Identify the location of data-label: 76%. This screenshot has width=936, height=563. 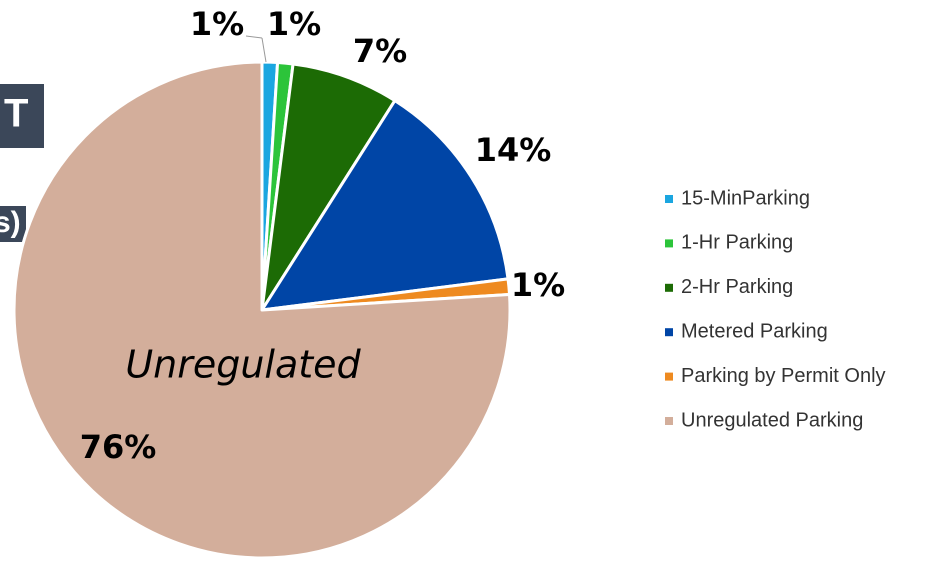
(118, 447).